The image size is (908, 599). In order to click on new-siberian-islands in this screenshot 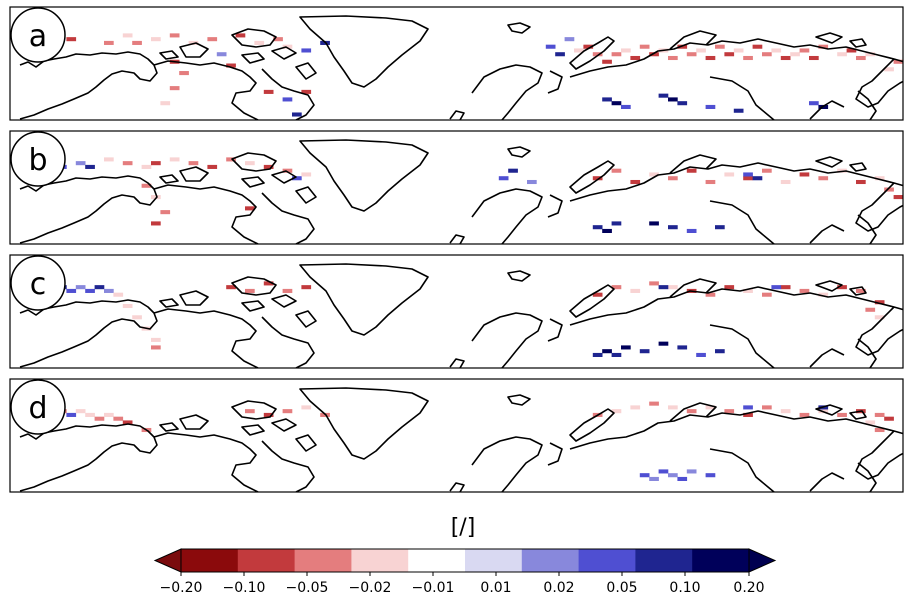, I will do `click(841, 412)`.